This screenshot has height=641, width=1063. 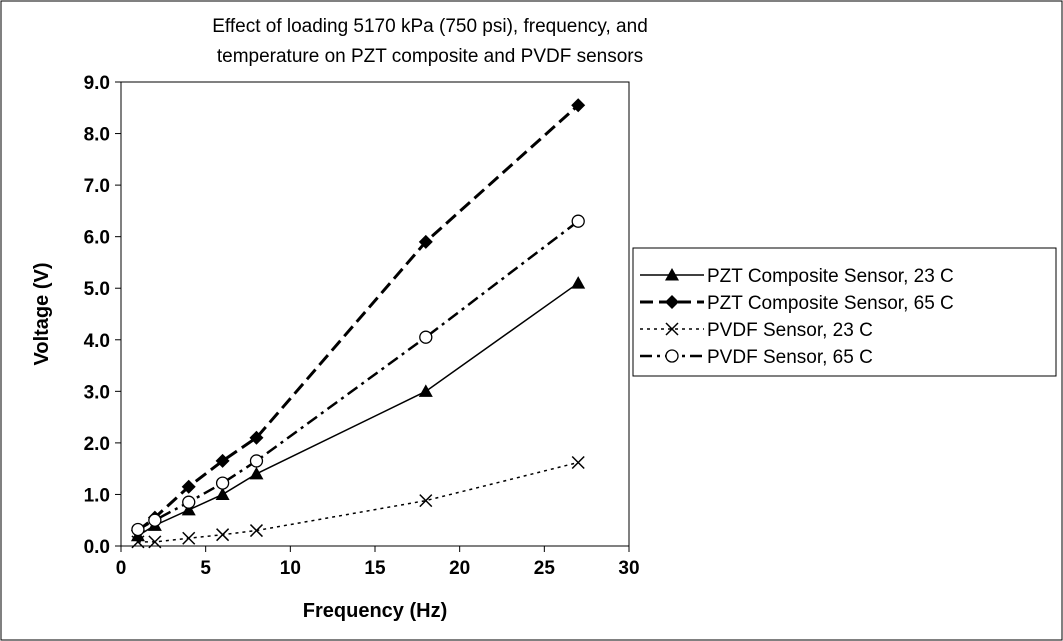 I want to click on y-axis-label: Voltage (V), so click(x=42, y=314).